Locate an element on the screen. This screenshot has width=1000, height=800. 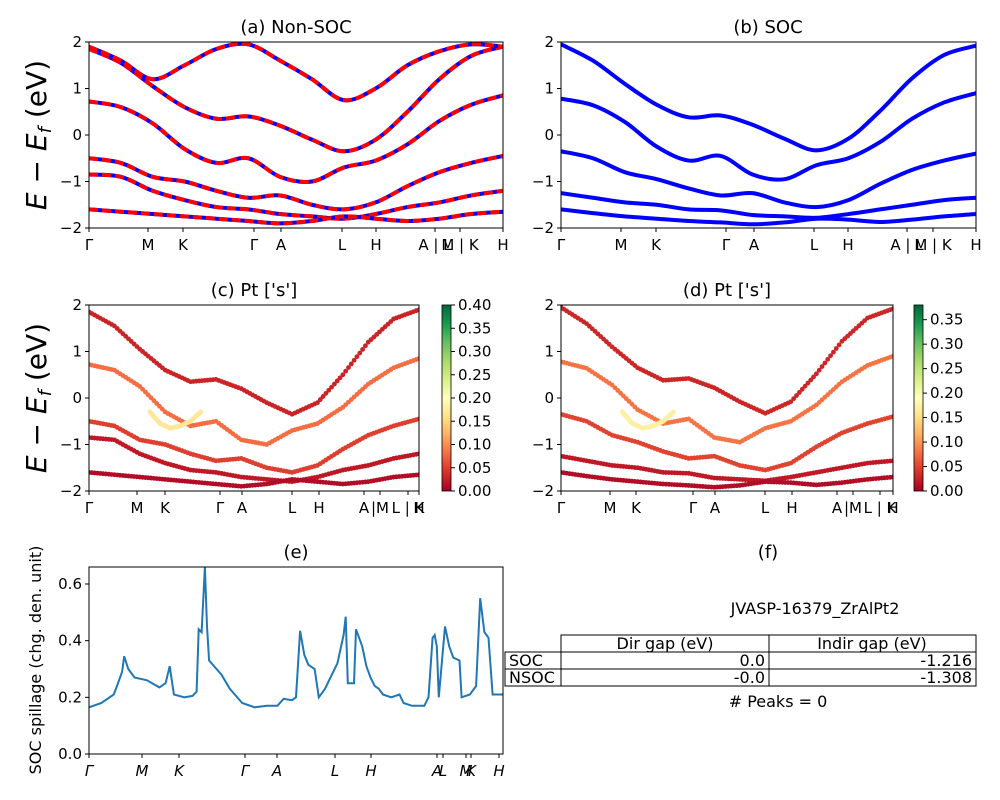
panel-a-yticks: 2 1 0 −1 −2 is located at coordinates (74, 135).